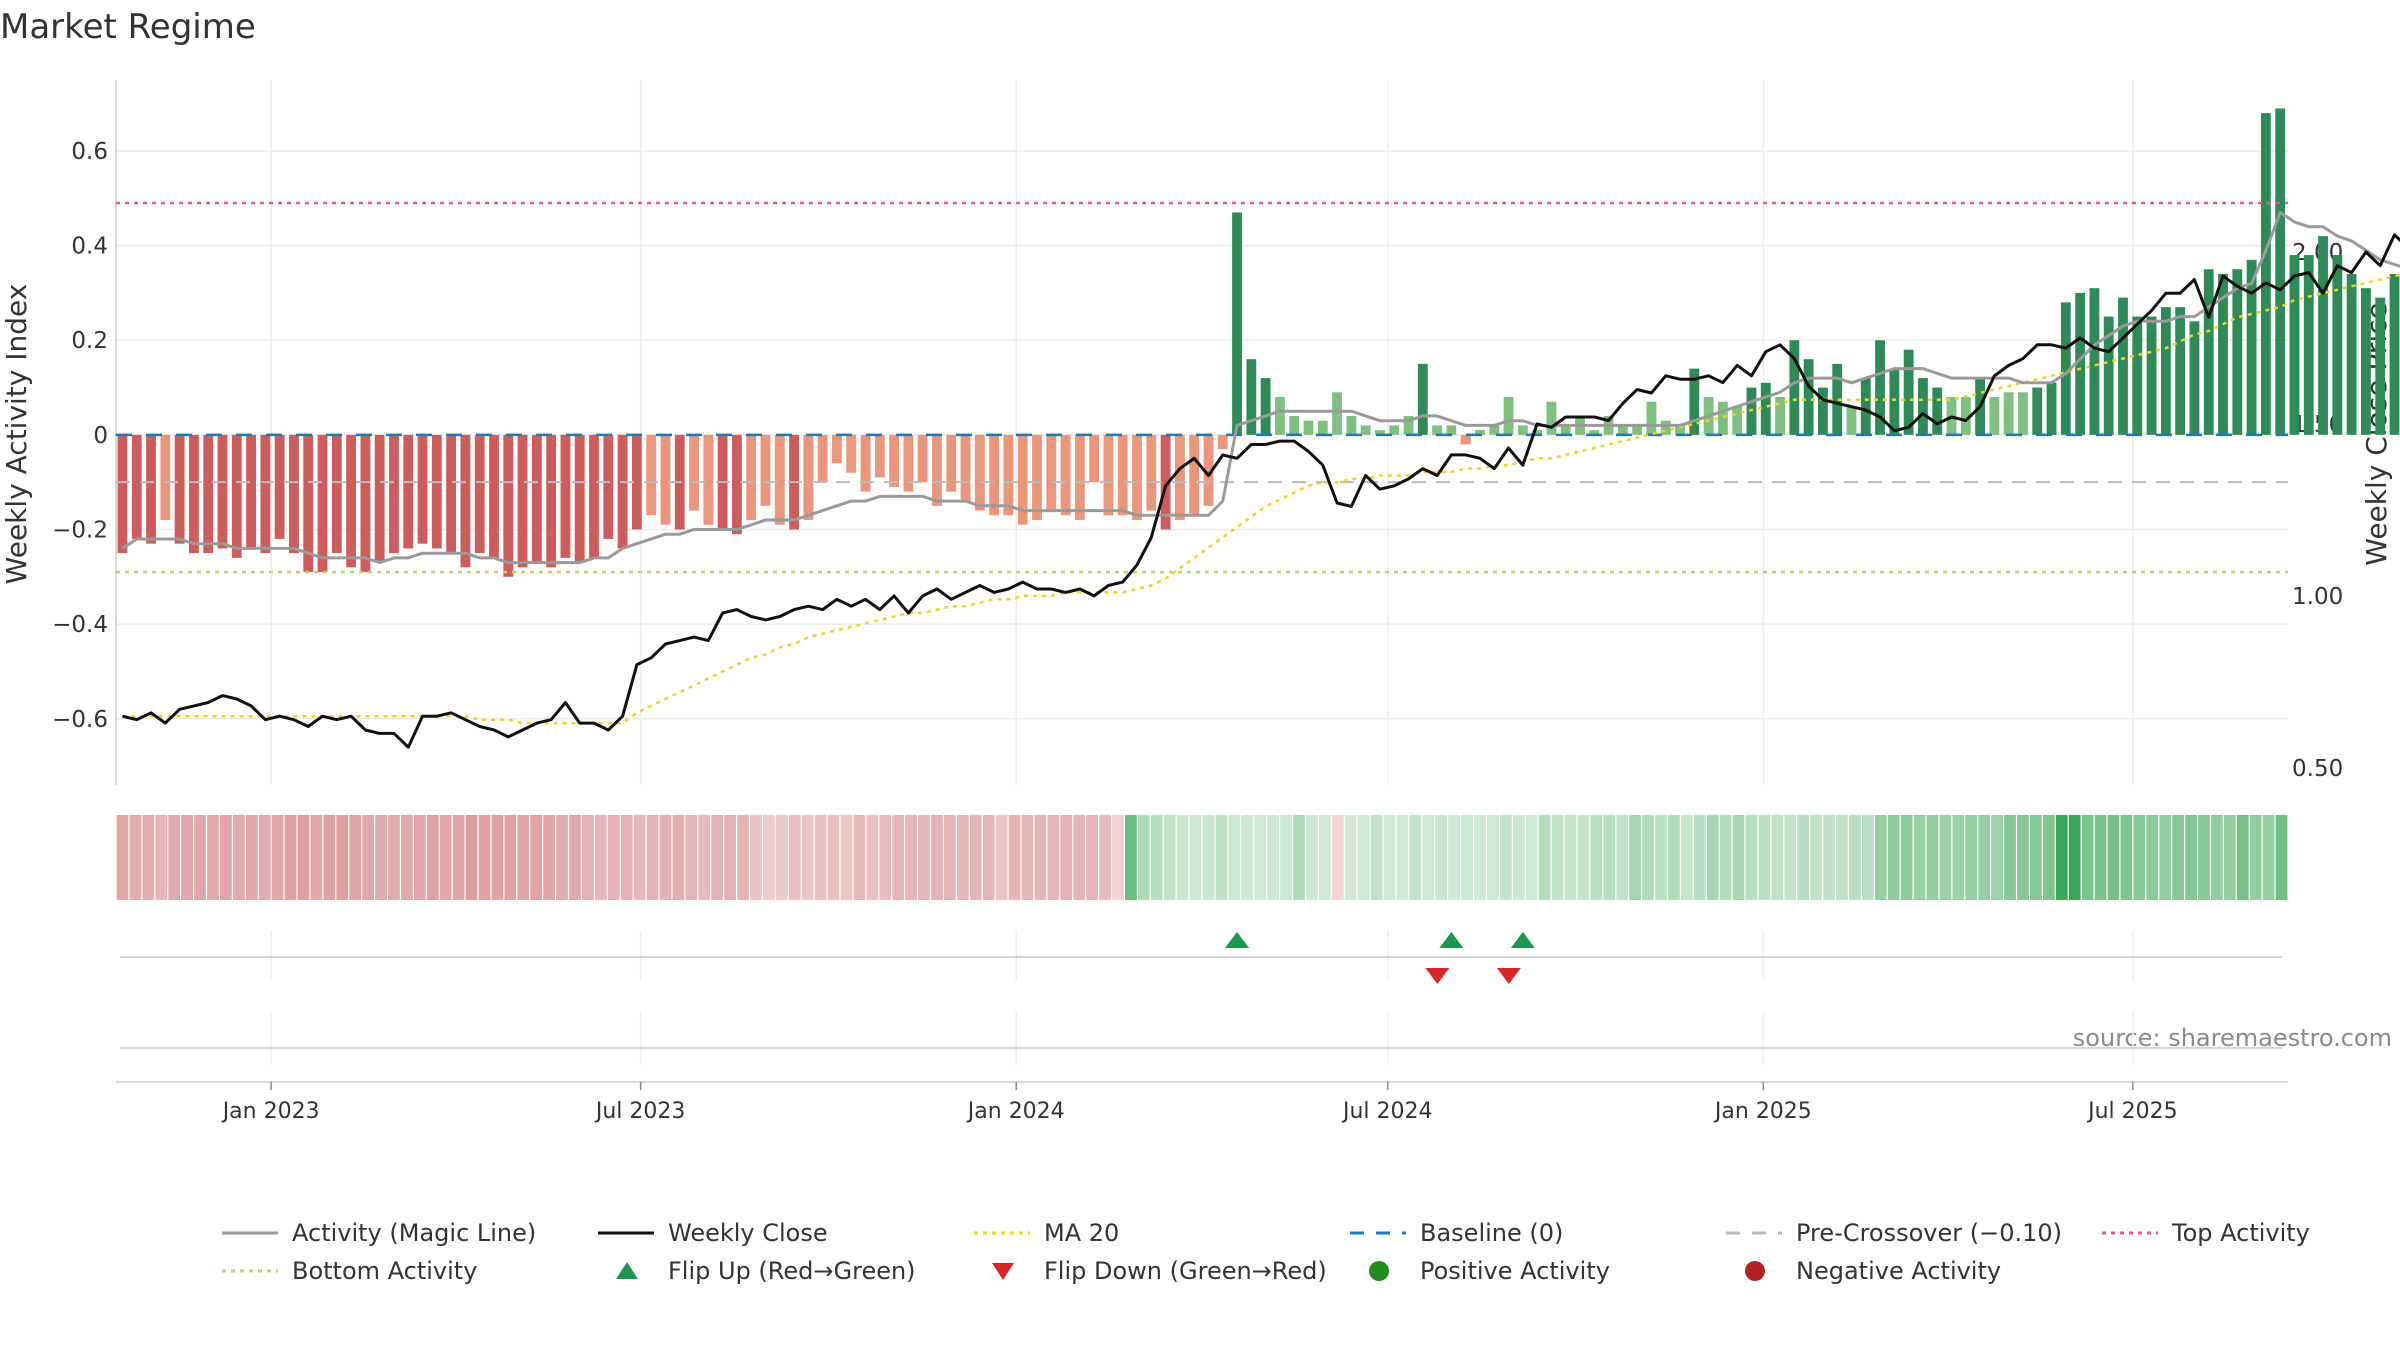  I want to click on y-tick-label: 0.2, so click(89, 341).